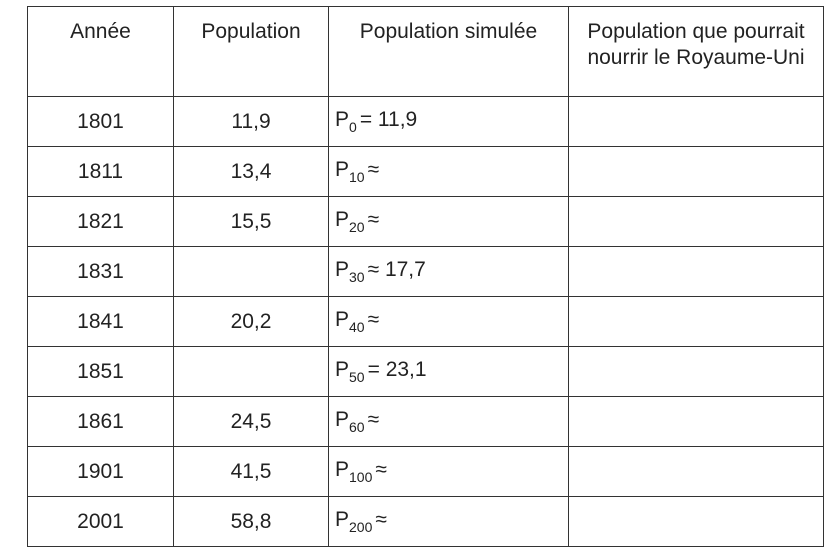 Image resolution: width=831 pixels, height=554 pixels. What do you see at coordinates (100, 51) in the screenshot?
I see `header-year: Année` at bounding box center [100, 51].